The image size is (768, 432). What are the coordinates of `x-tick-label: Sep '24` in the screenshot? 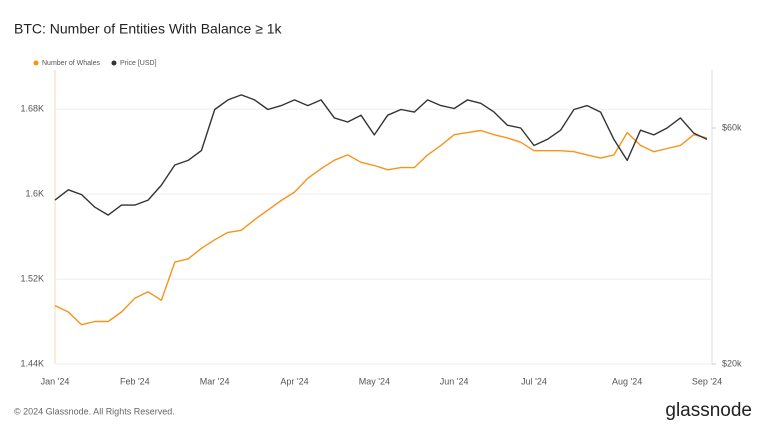 It's located at (707, 381).